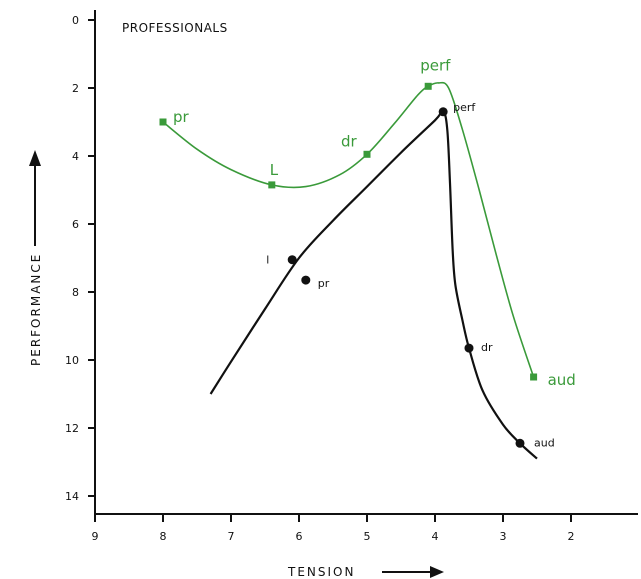 Image resolution: width=641 pixels, height=579 pixels. I want to click on green-point-perf, so click(428, 86).